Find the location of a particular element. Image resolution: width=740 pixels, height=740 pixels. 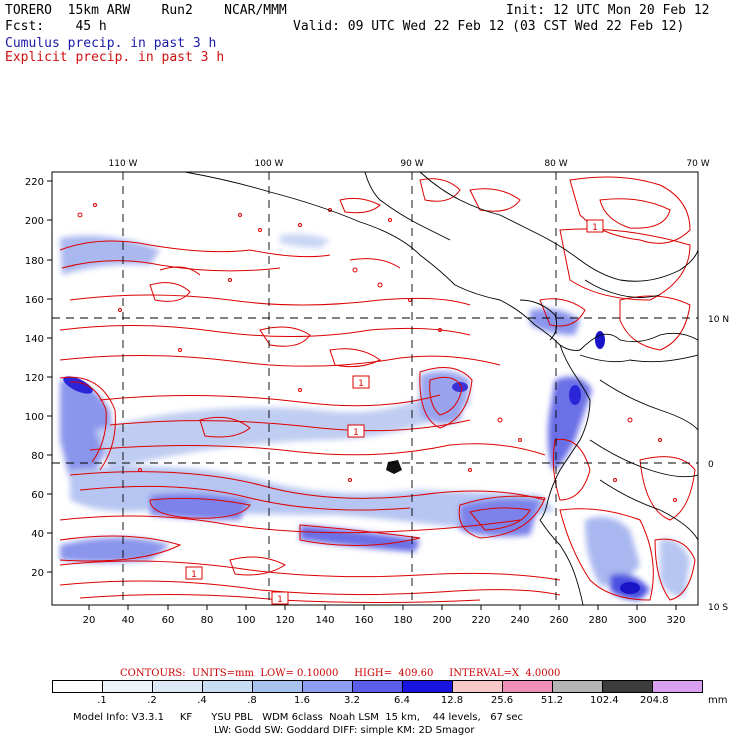

contour-label-2: 1 is located at coordinates (361, 384).